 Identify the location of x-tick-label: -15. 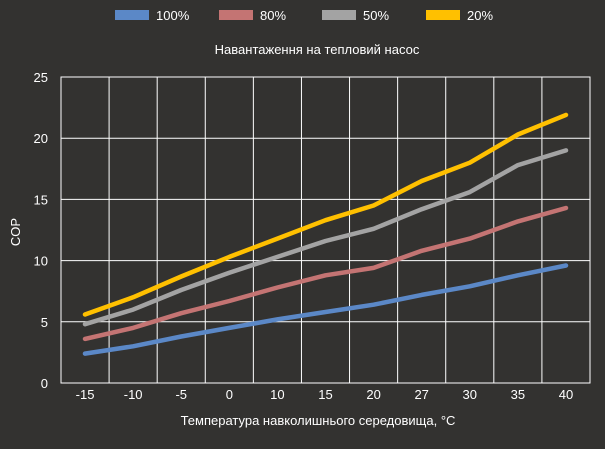
(85, 394).